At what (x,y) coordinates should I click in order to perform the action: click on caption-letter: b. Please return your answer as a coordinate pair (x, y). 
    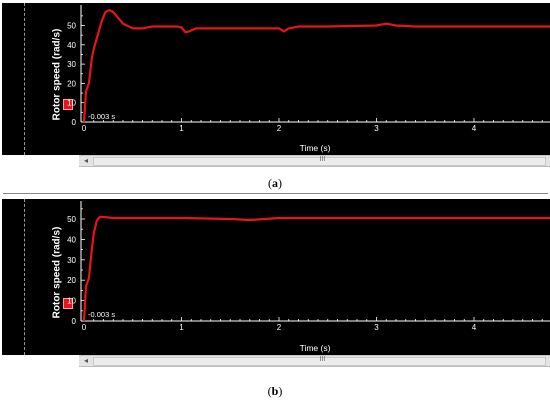
    Looking at the image, I should click on (275, 391).